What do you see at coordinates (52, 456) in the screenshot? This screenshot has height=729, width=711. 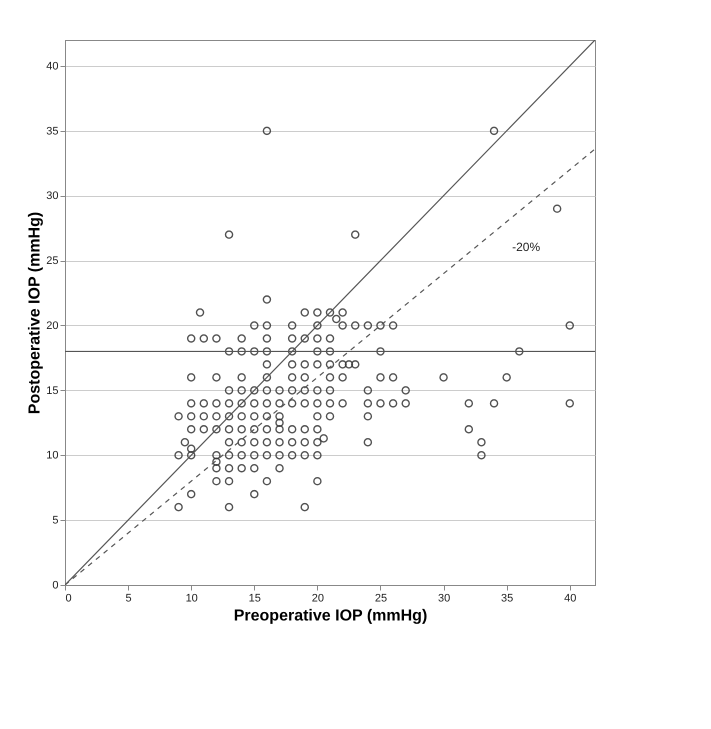 I see `y-tick-label: 10` at bounding box center [52, 456].